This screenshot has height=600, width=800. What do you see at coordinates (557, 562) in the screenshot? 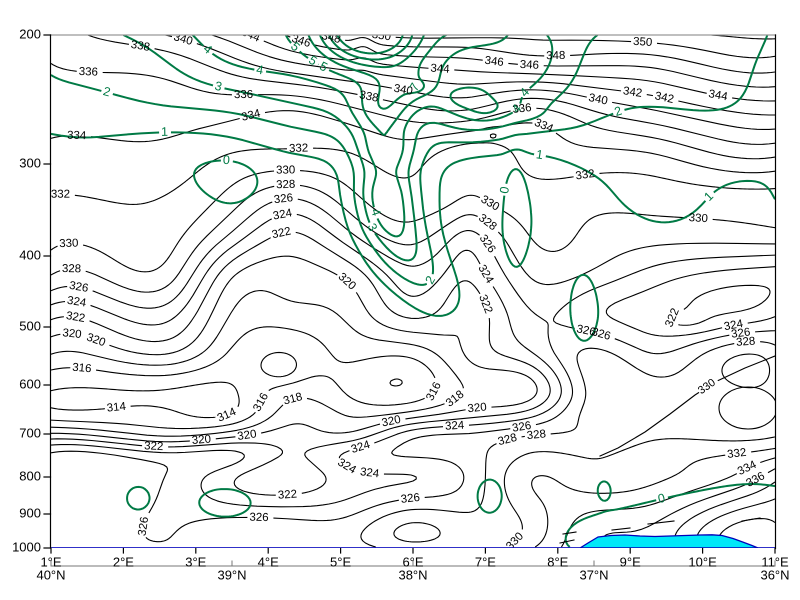
I see `svg-text: 8°E` at bounding box center [557, 562].